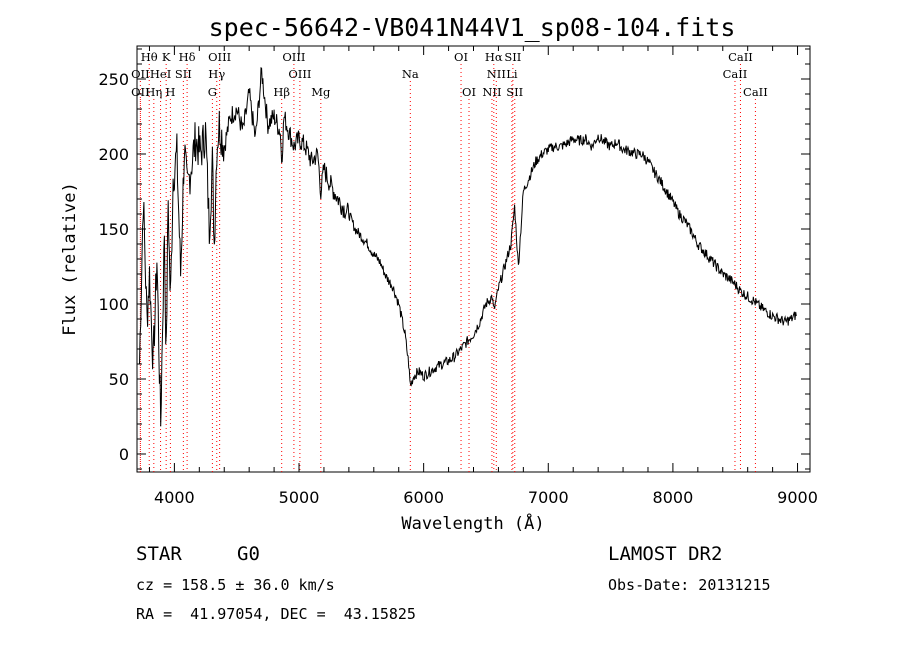 The image size is (900, 650). I want to click on x-tick-label: 6000, so click(423, 497).